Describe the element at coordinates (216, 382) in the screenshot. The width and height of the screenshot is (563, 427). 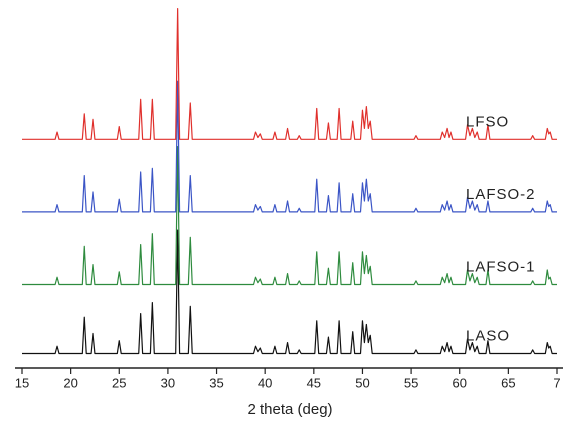
I see `x-tick-label: 35` at that location.